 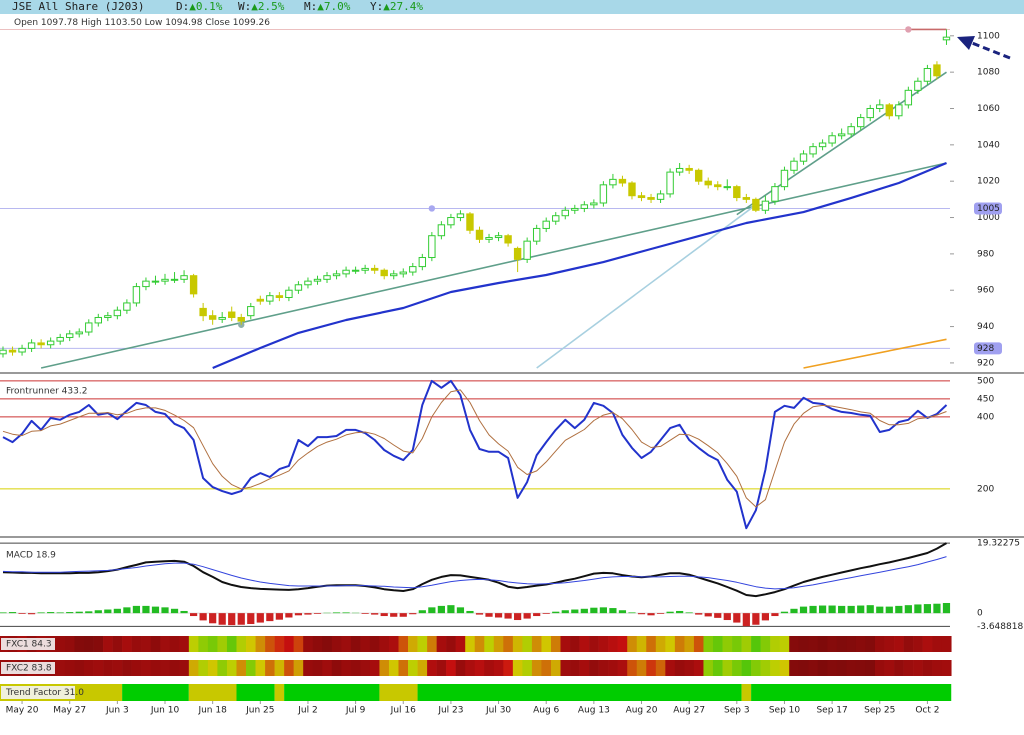 I want to click on x-tick-label: Jun 25, so click(x=259, y=711).